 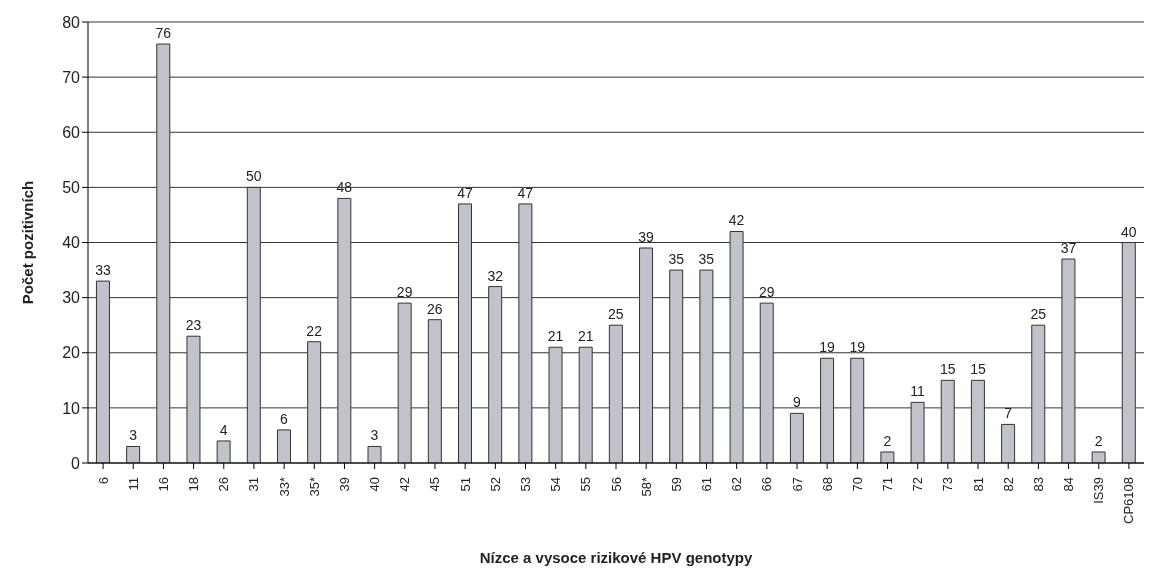 What do you see at coordinates (71, 243) in the screenshot?
I see `y-tick-label: 40` at bounding box center [71, 243].